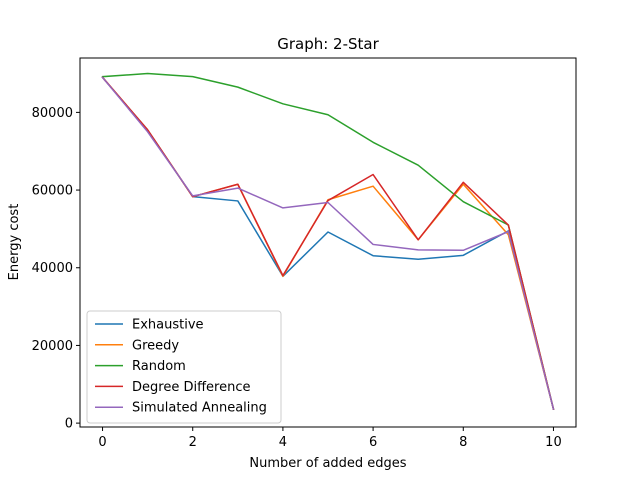 This screenshot has height=480, width=640. I want to click on legend-entry-label: Greedy, so click(155, 345).